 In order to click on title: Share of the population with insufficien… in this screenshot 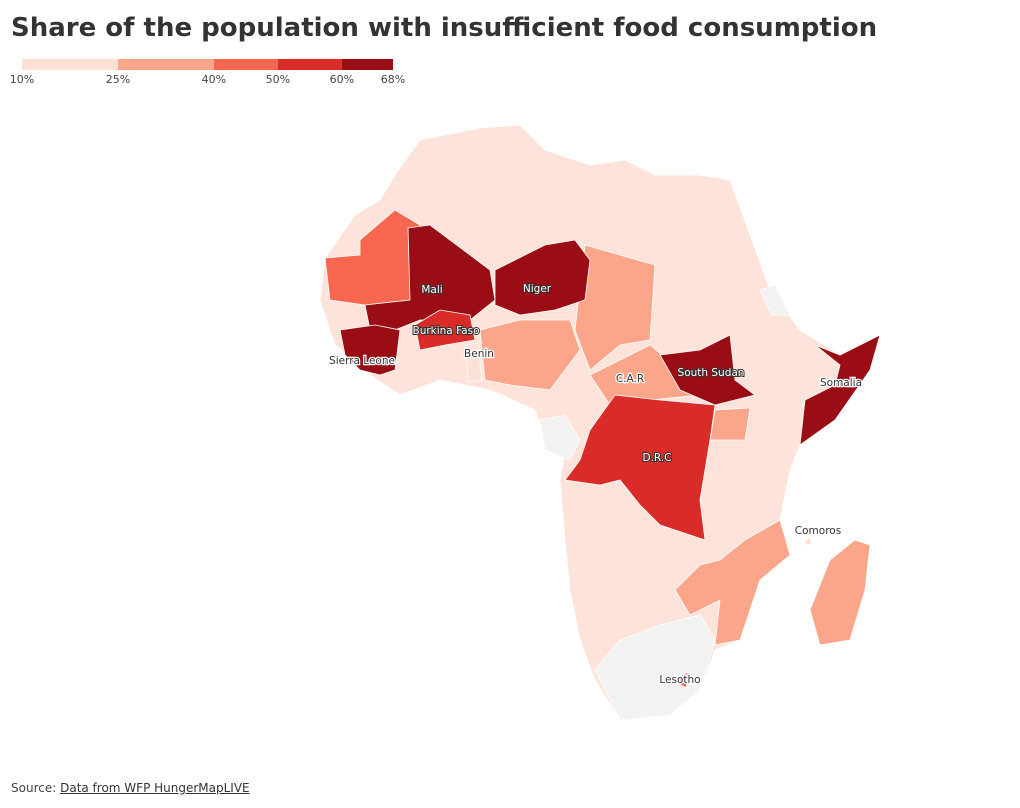, I will do `click(444, 28)`.